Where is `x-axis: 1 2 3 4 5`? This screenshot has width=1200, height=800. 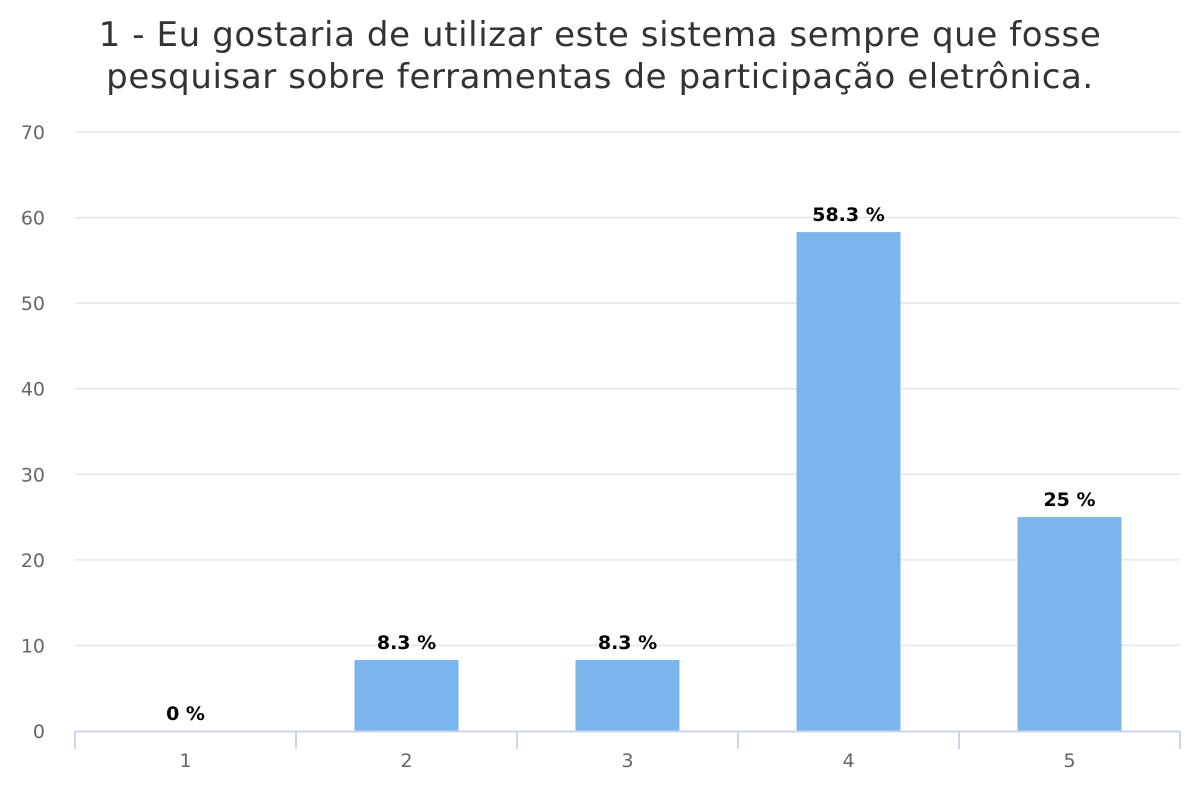 x-axis: 1 2 3 4 5 is located at coordinates (627, 751).